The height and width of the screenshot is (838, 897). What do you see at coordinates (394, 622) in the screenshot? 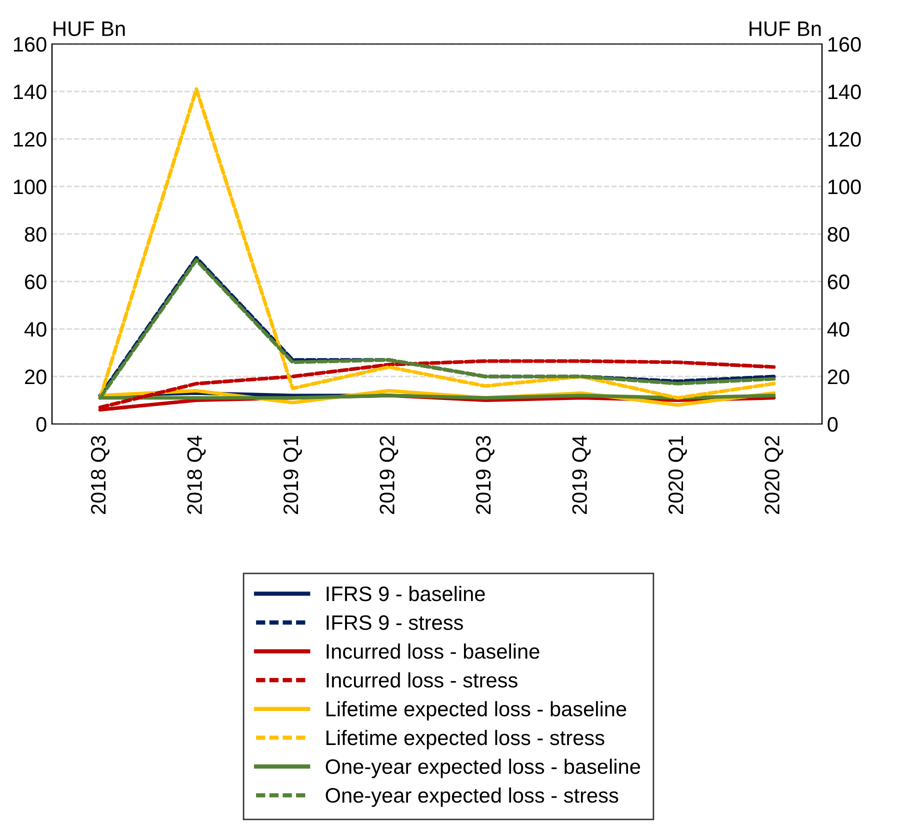
I see `legend-label: IFRS 9 - stress` at bounding box center [394, 622].